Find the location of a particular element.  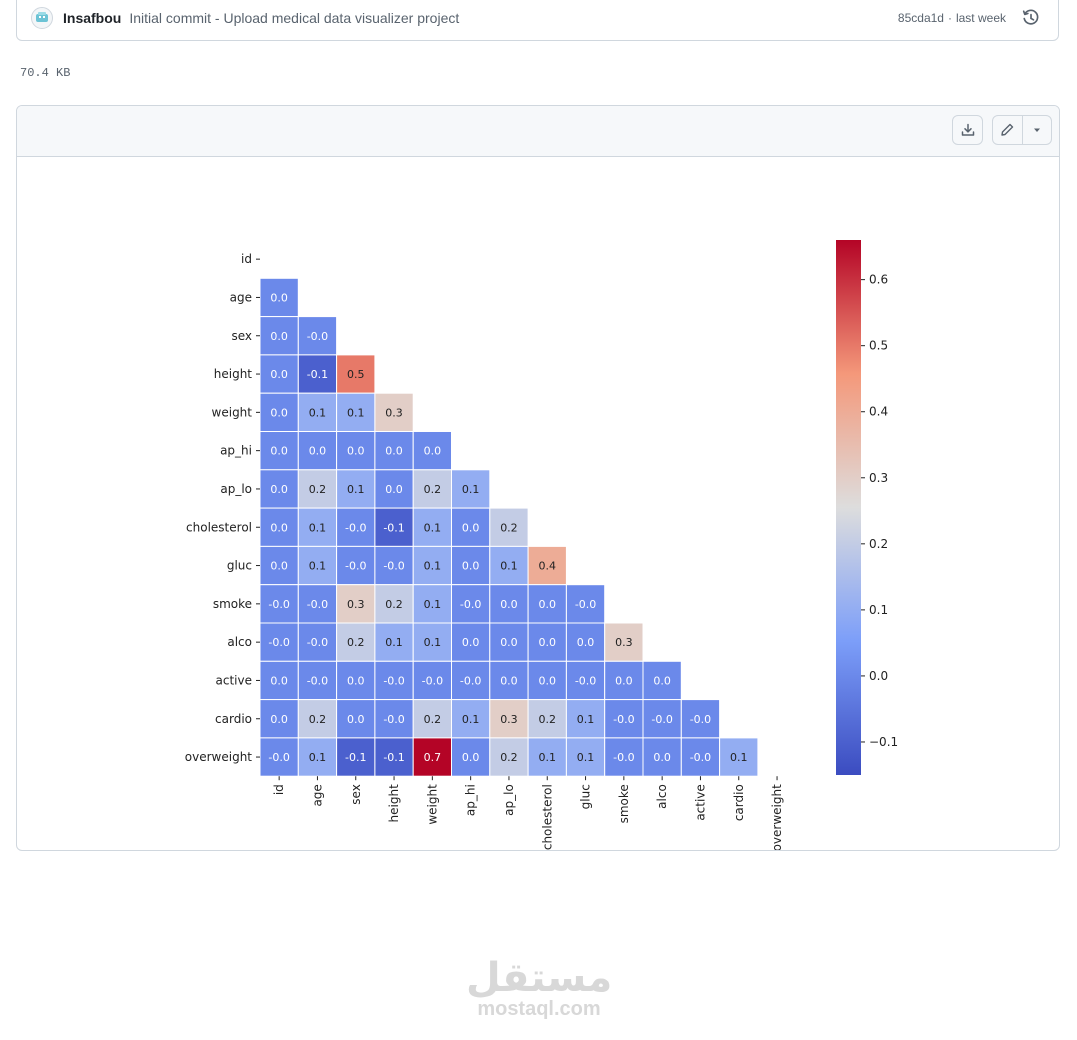

cell-value-label: 0.5 is located at coordinates (356, 374).